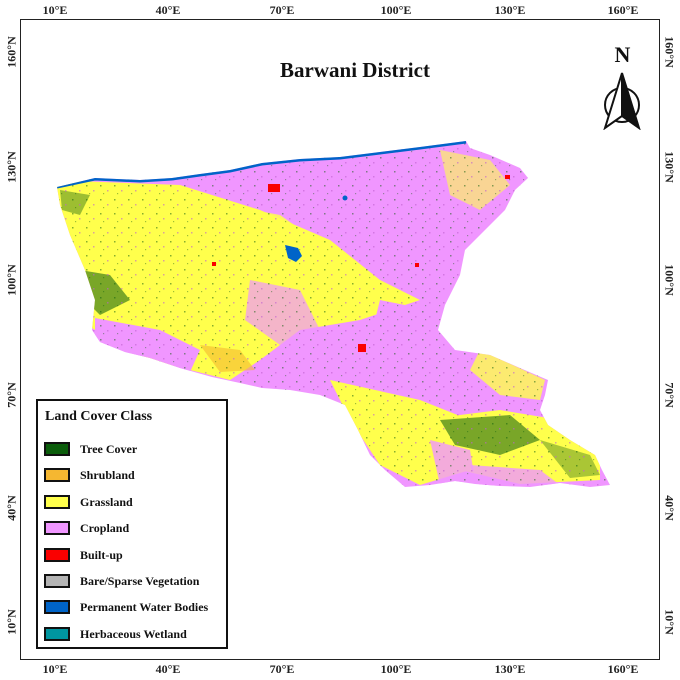 The height and width of the screenshot is (680, 680). Describe the element at coordinates (107, 474) in the screenshot. I see `legend-label: Shrubland` at that location.